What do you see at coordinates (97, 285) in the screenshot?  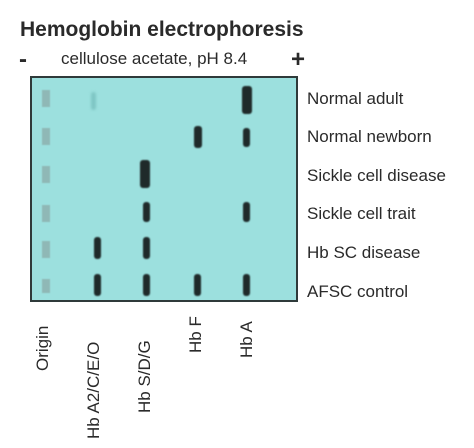 I see `band-afsc-c` at bounding box center [97, 285].